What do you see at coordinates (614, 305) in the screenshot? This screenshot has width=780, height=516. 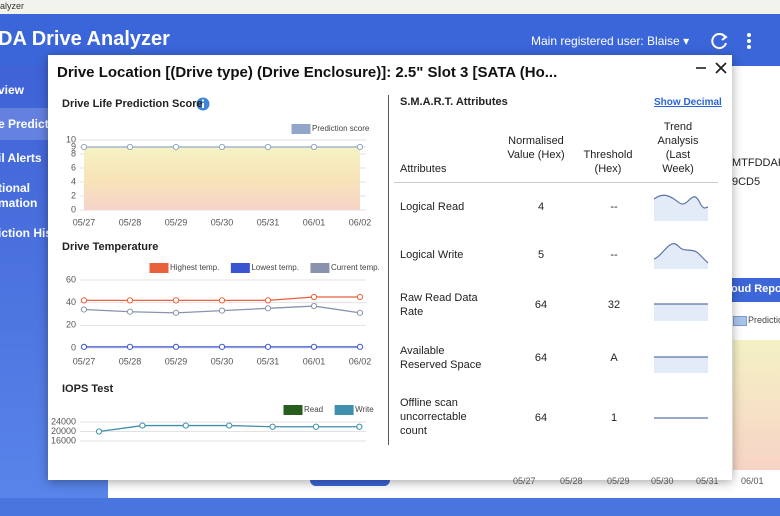 I see `threshold-value: 32` at bounding box center [614, 305].